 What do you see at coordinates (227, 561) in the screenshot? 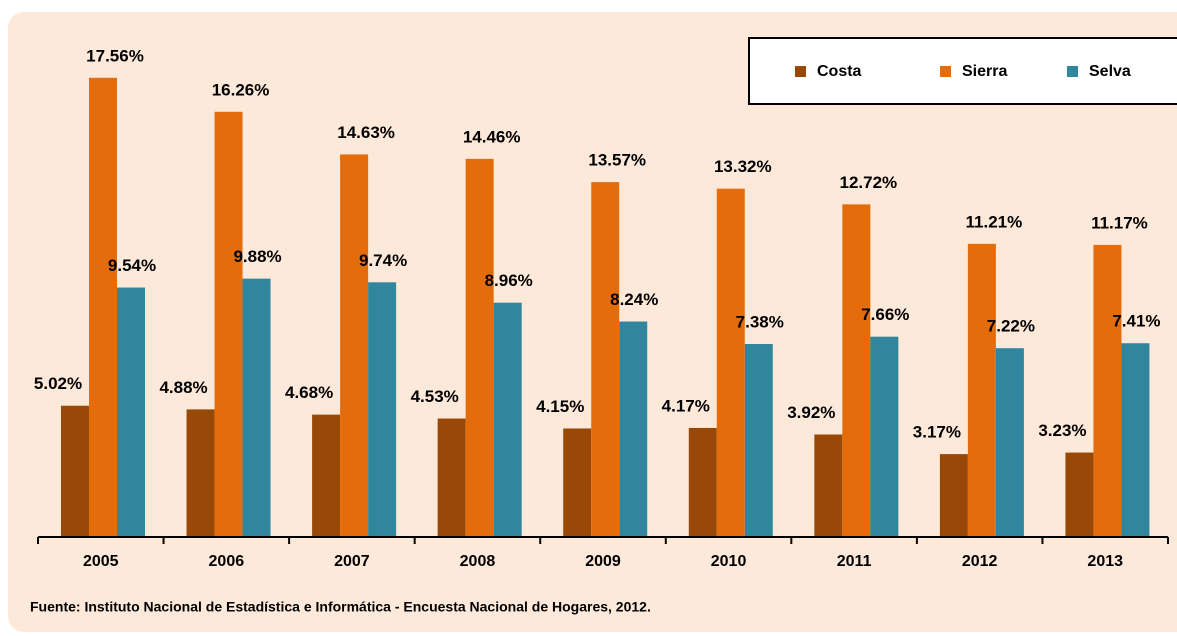
I see `x-tick-label: 2006` at bounding box center [227, 561].